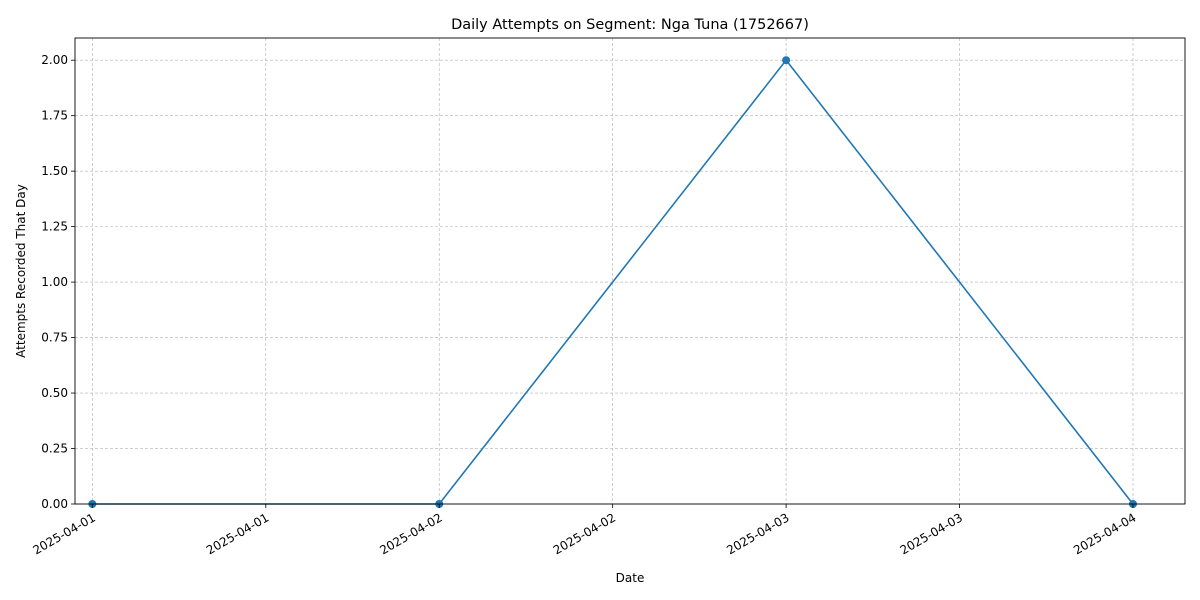 The image size is (1200, 600). Describe the element at coordinates (54, 393) in the screenshot. I see `y-tick-label: 0.50` at that location.